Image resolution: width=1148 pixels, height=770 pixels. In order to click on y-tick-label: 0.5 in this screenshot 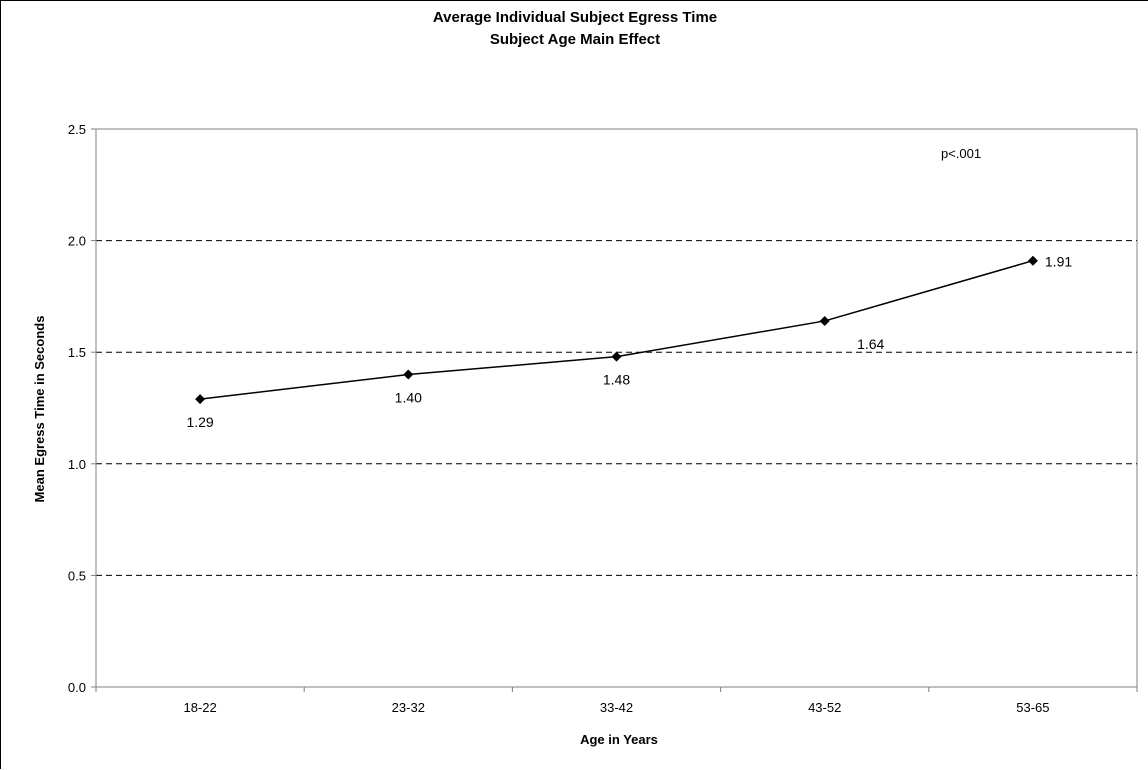, I will do `click(77, 575)`.